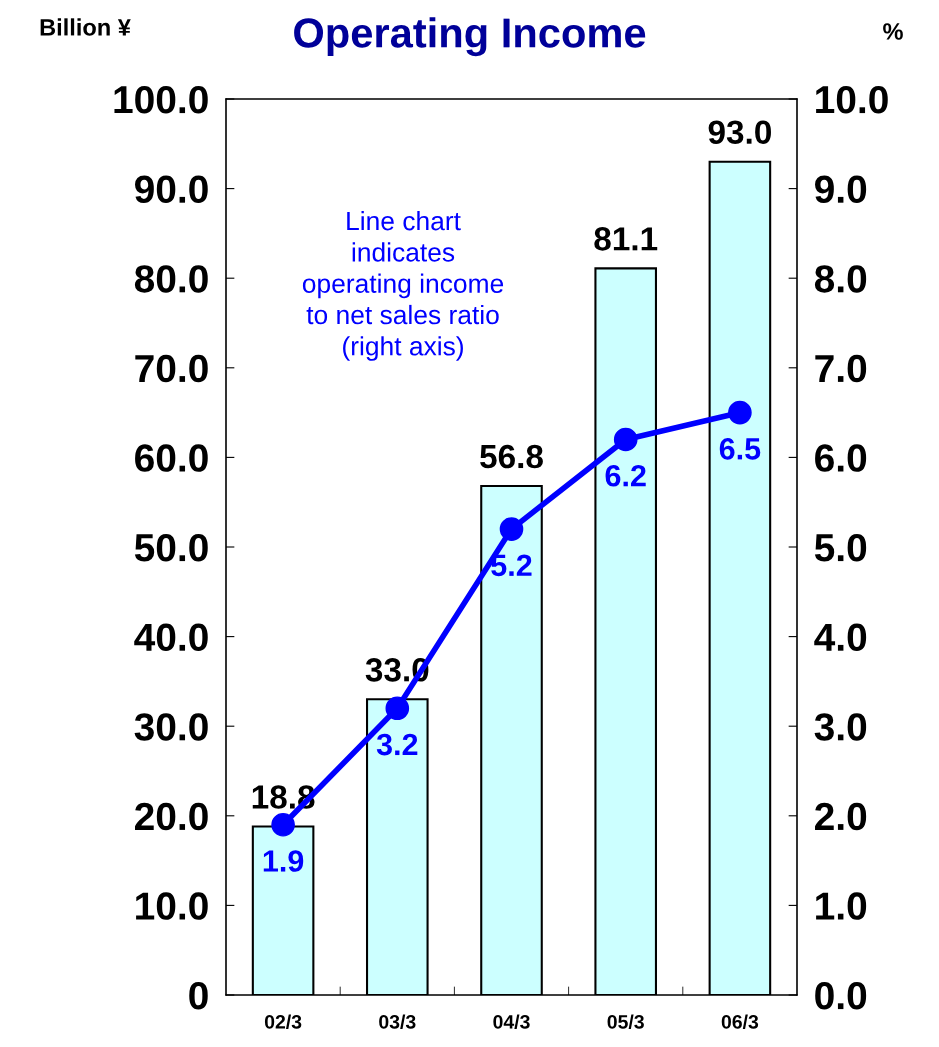 The image size is (939, 1047). I want to click on y-tick-label: 60.0, so click(171, 458).